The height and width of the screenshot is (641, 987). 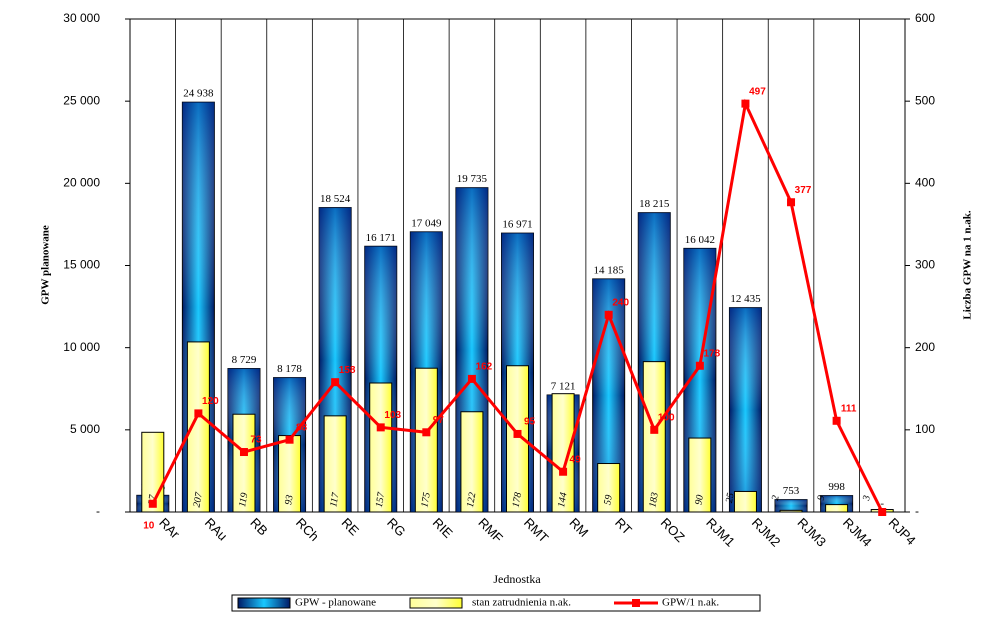 I want to click on y2-tick-label: 200, so click(x=925, y=347).